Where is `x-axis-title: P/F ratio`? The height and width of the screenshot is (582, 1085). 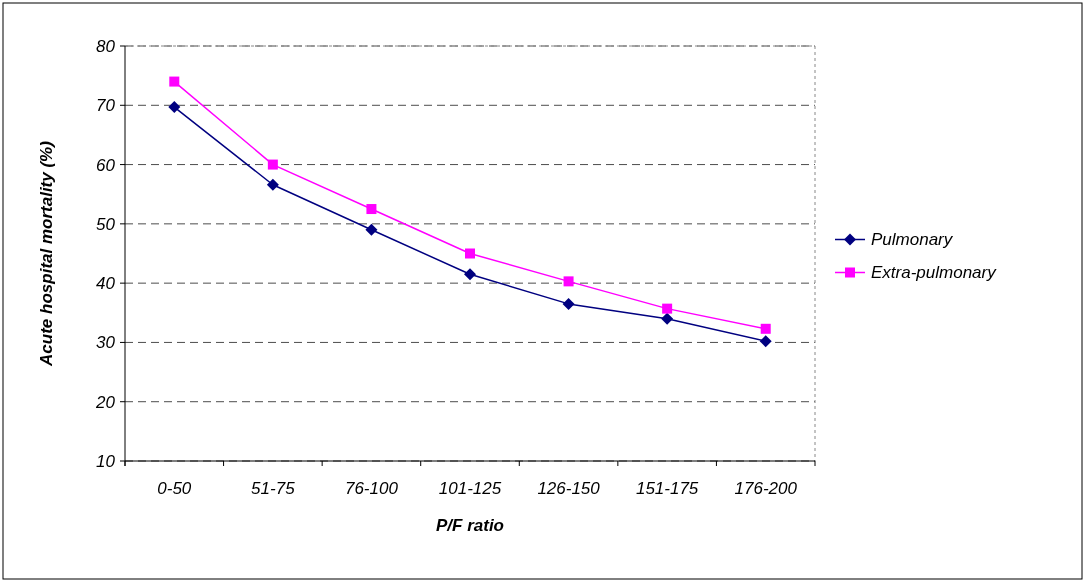 x-axis-title: P/F ratio is located at coordinates (470, 525).